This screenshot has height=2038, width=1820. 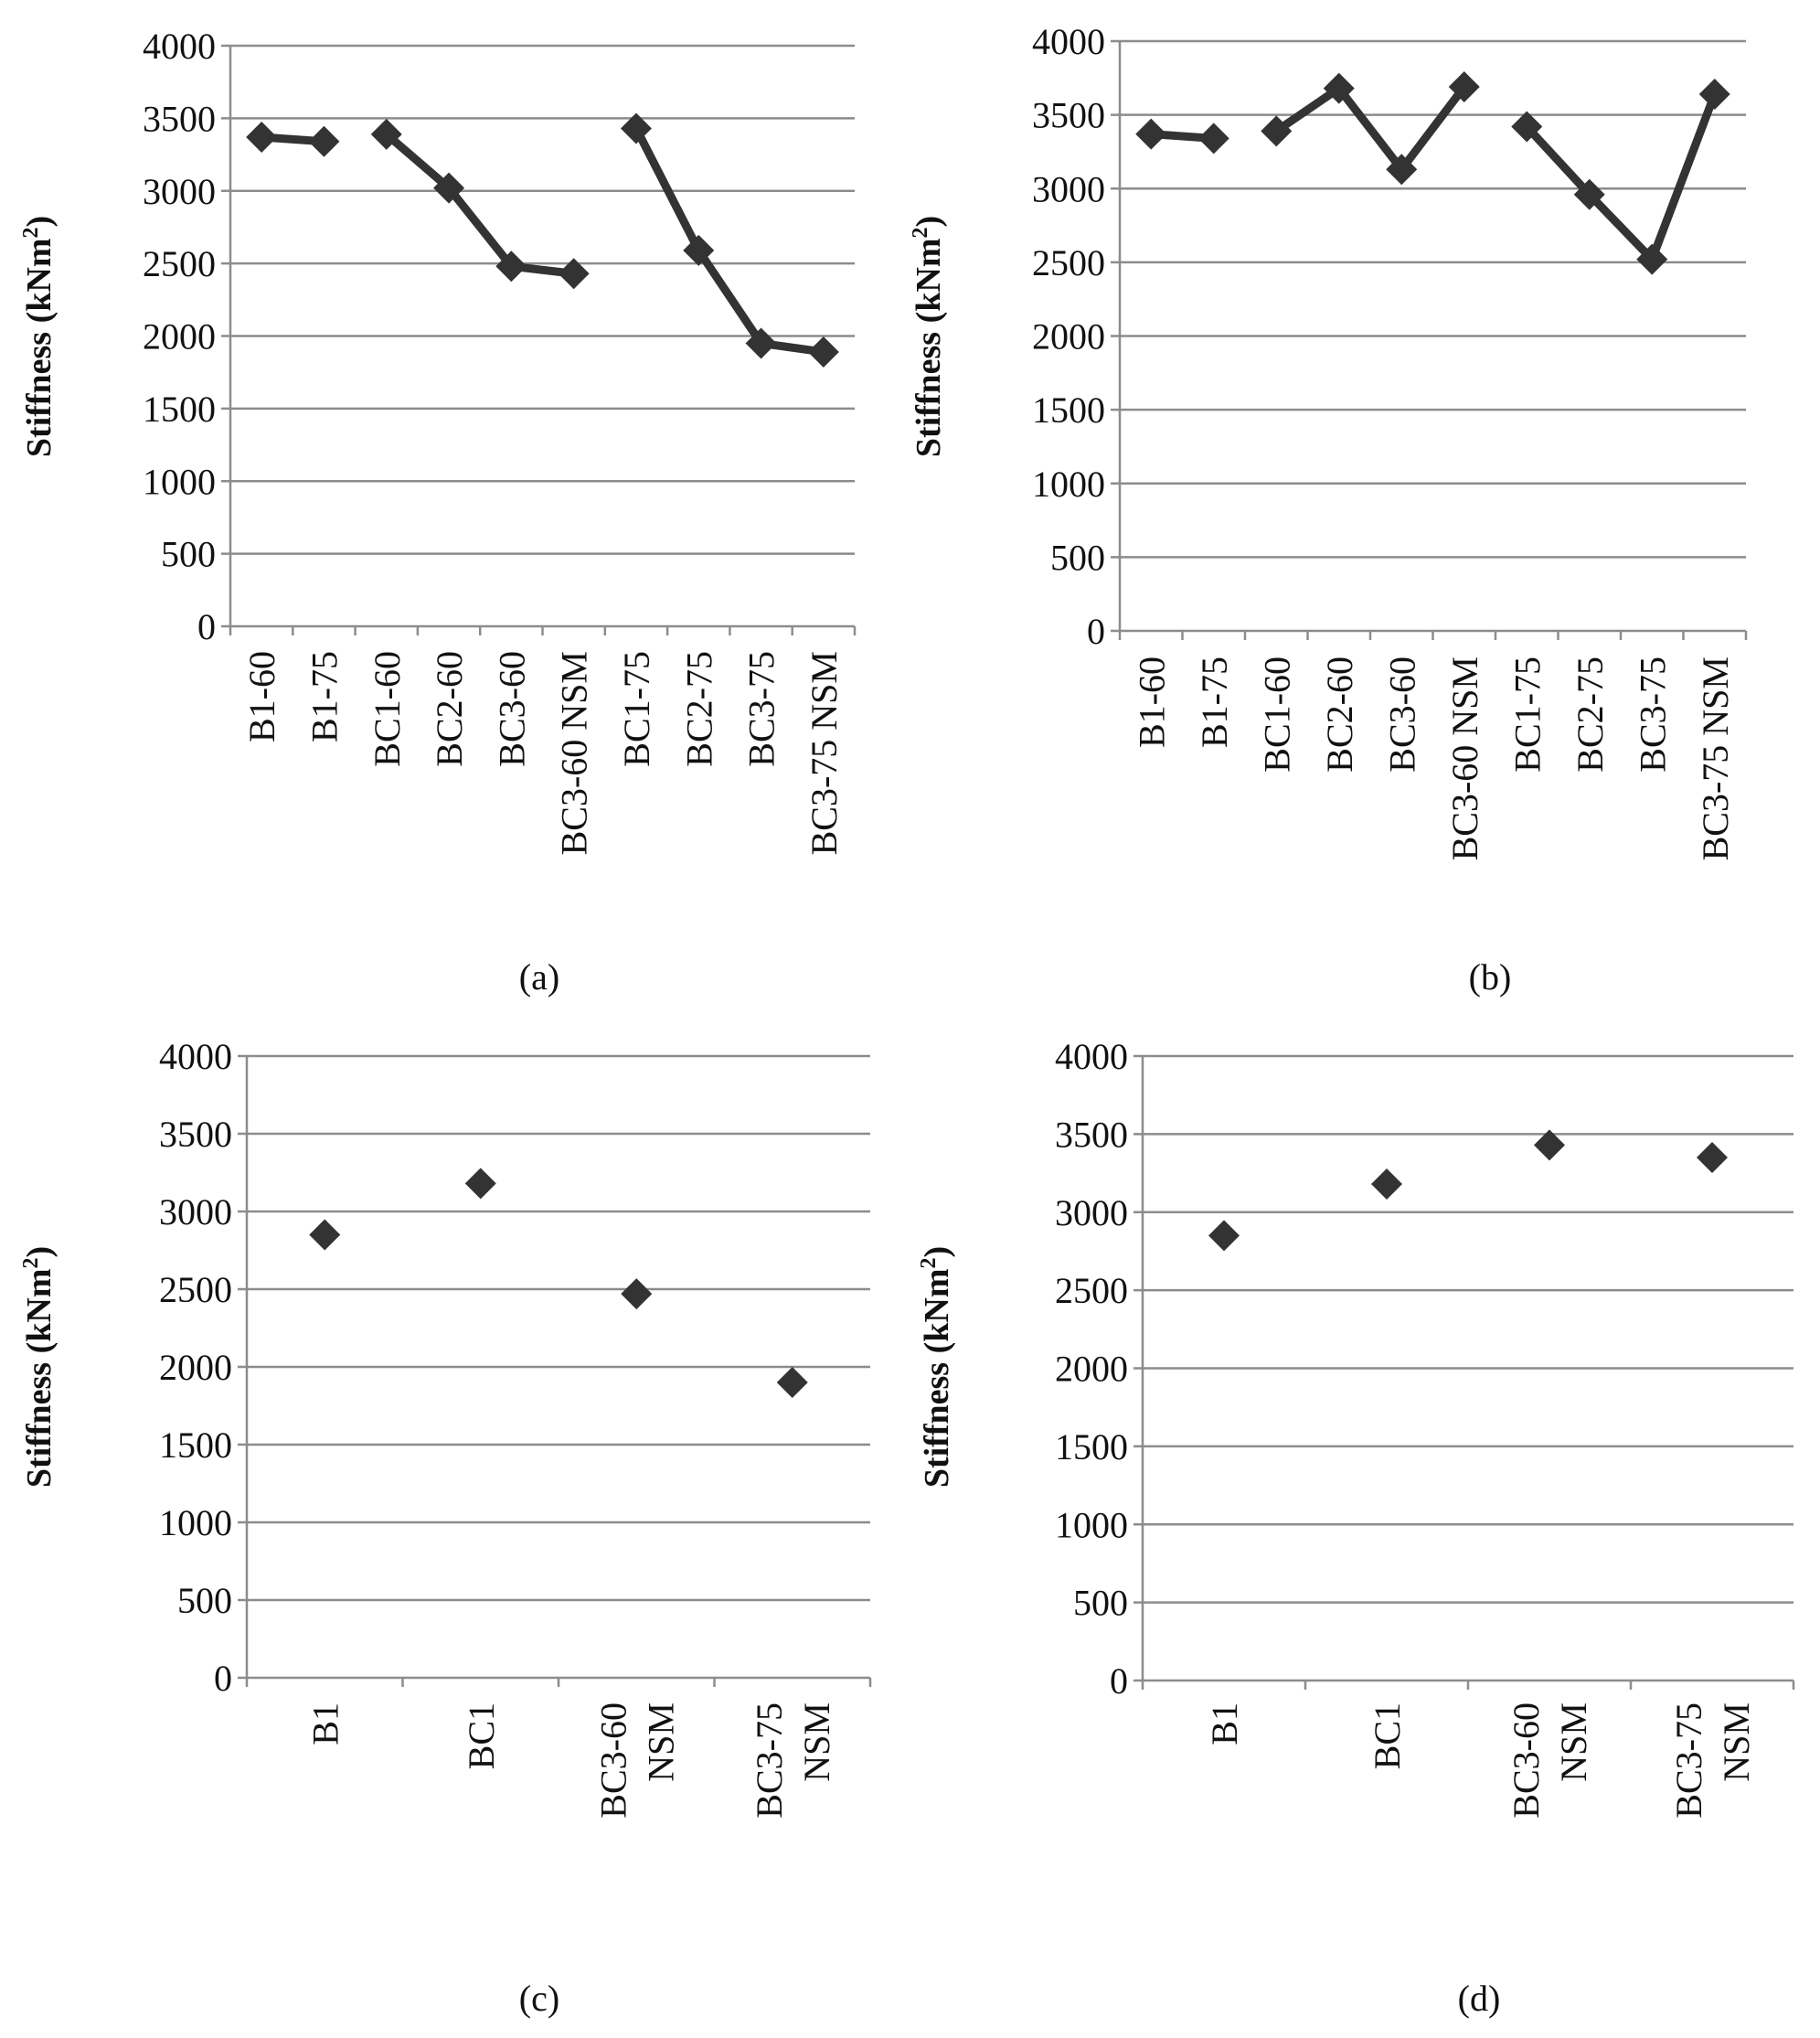 I want to click on panel-caption: (b), so click(x=1491, y=977).